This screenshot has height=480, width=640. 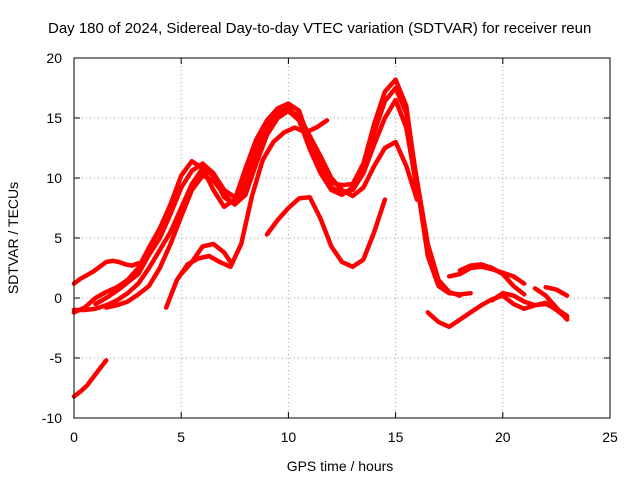 I want to click on x-tick-label: 5, so click(x=181, y=437).